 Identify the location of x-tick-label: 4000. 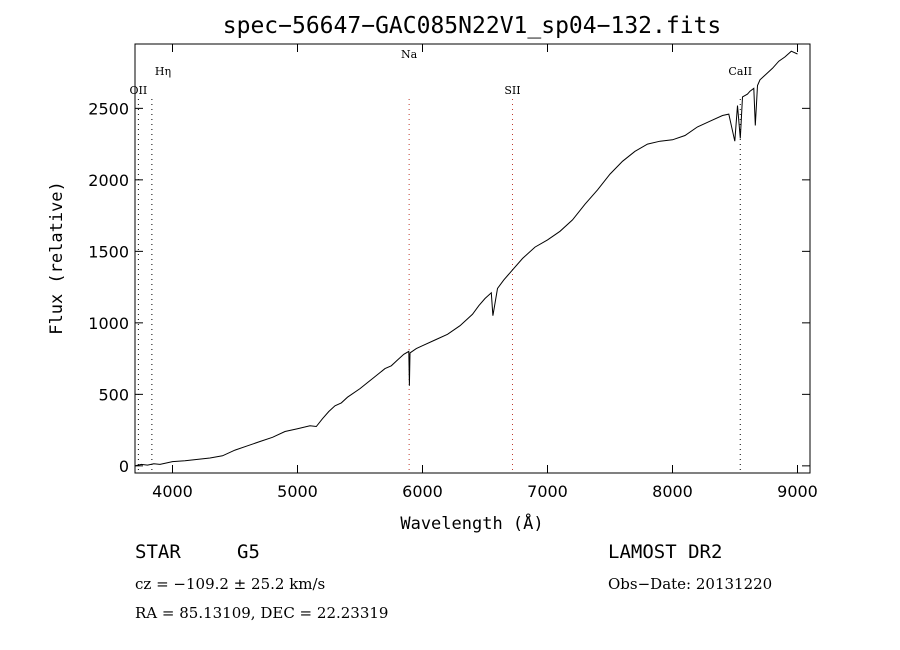
(172, 491).